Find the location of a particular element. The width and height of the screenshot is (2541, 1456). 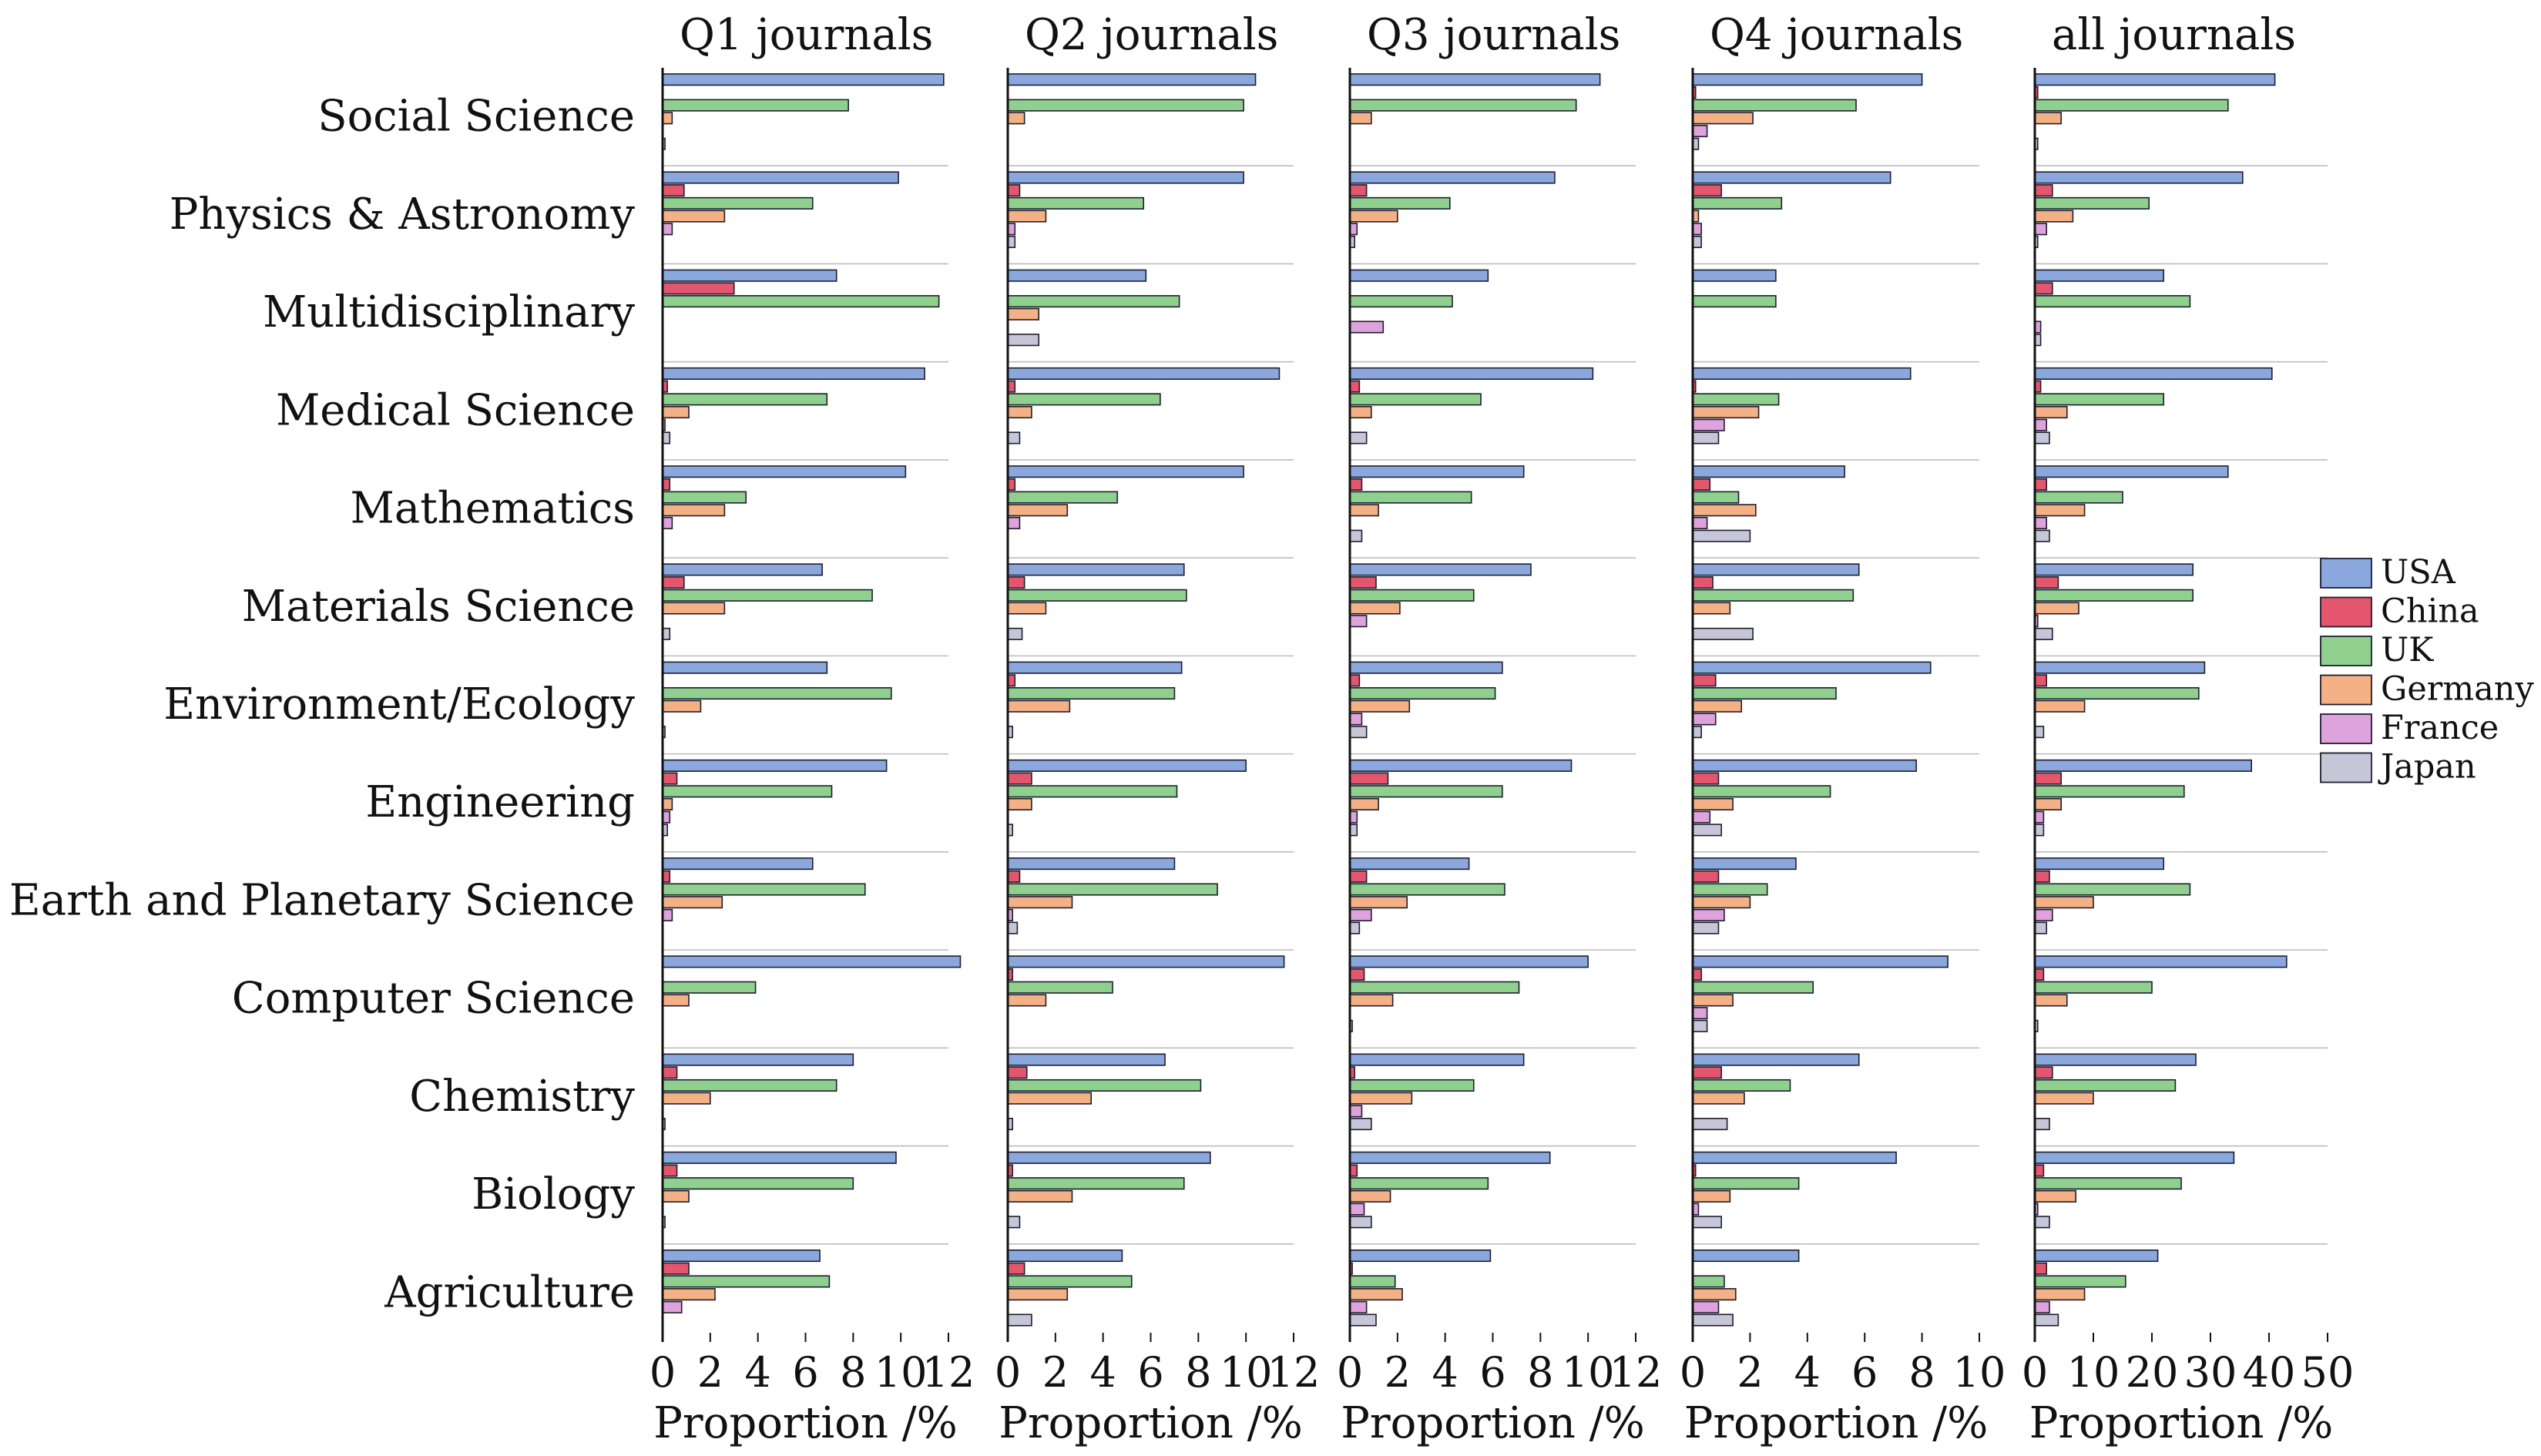

bar-computer-science-usa is located at coordinates (1146, 962).